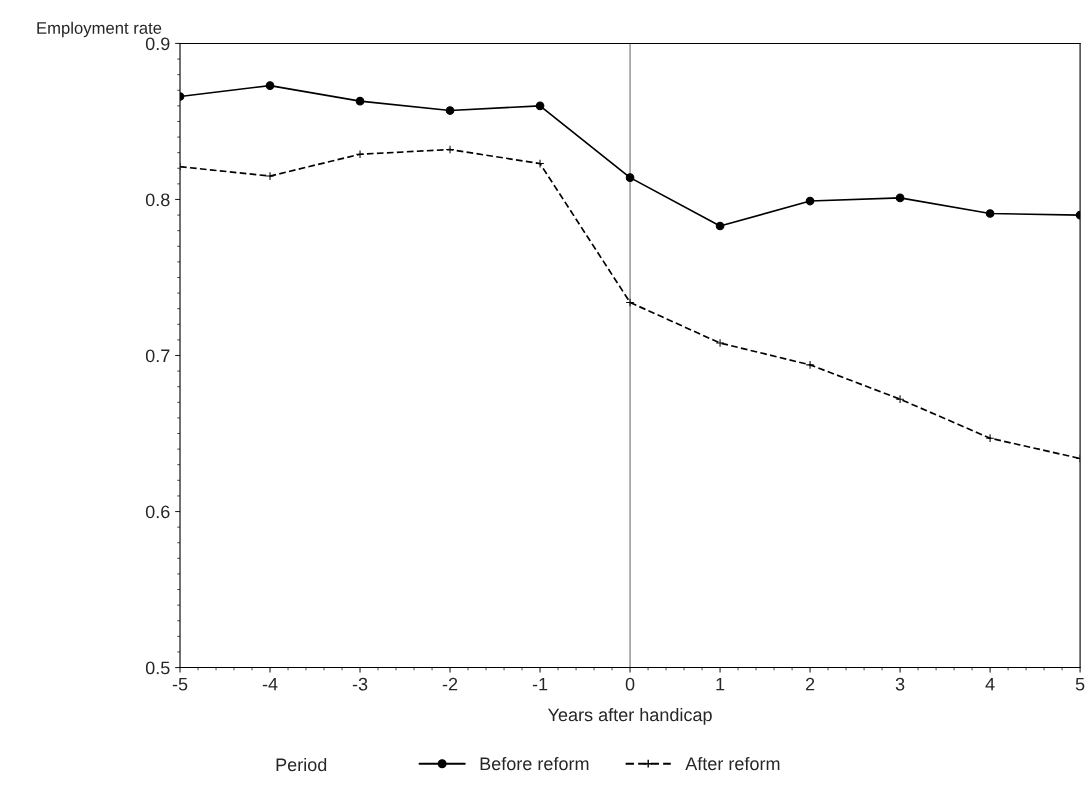  I want to click on y-tick-label: 0.8, so click(157, 200).